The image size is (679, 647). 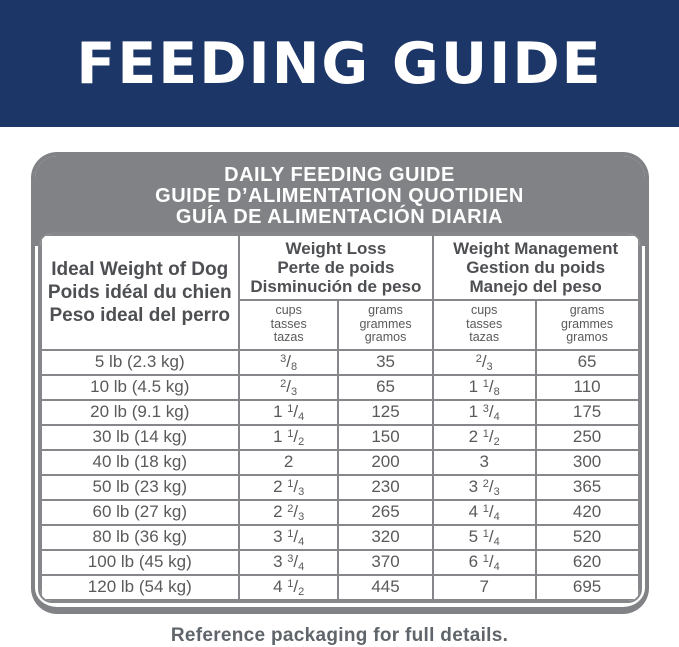 I want to click on table-row: 20 lb (9.1 kg) 1 1/4 125 1 3/4 175, so click(x=339, y=412).